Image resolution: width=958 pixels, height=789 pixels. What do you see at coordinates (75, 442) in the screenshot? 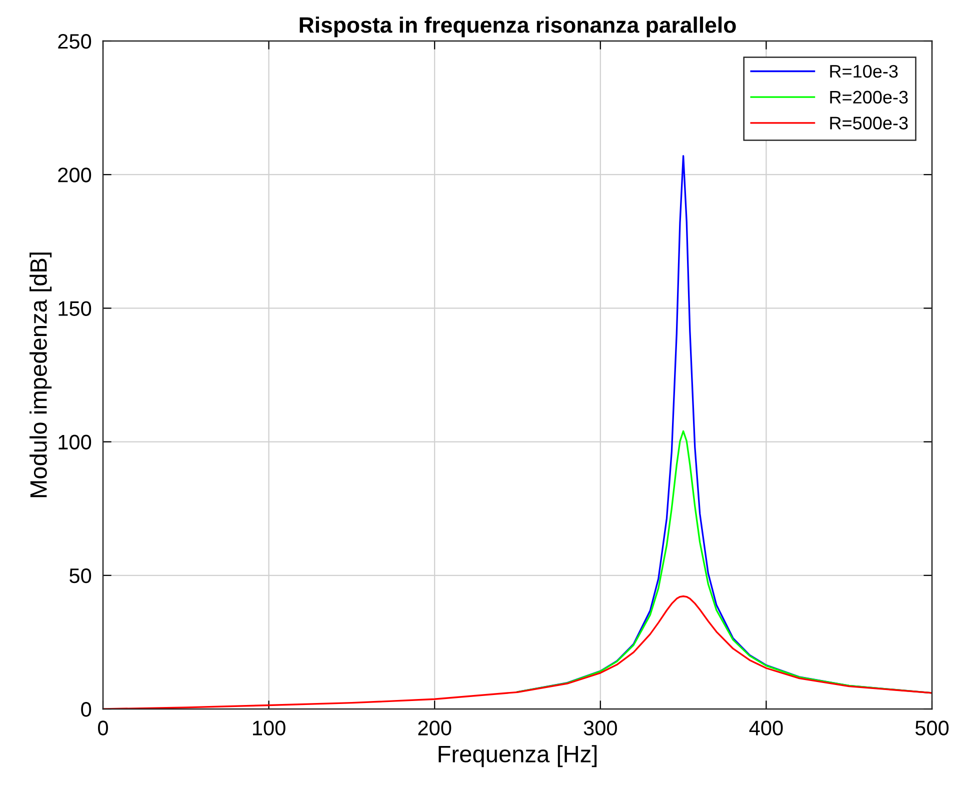
I see `y-tick-label: 100` at bounding box center [75, 442].